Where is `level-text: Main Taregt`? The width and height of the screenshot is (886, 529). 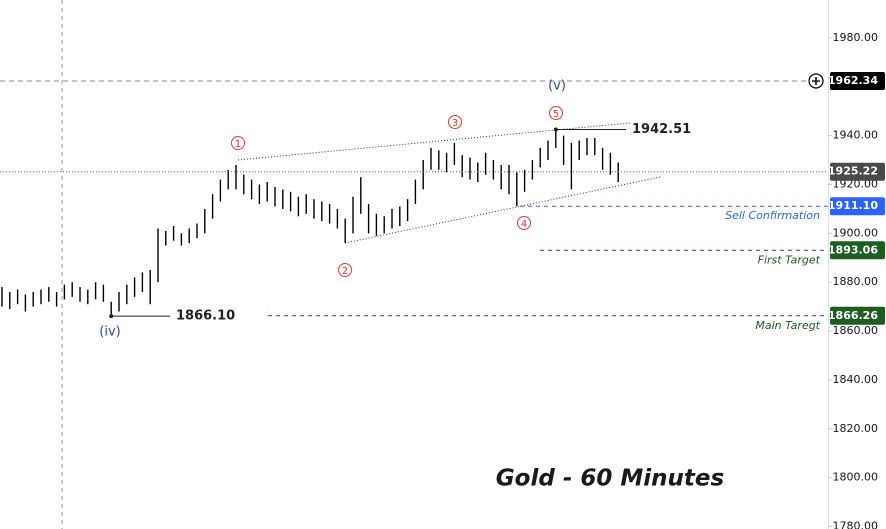
level-text: Main Taregt is located at coordinates (787, 325).